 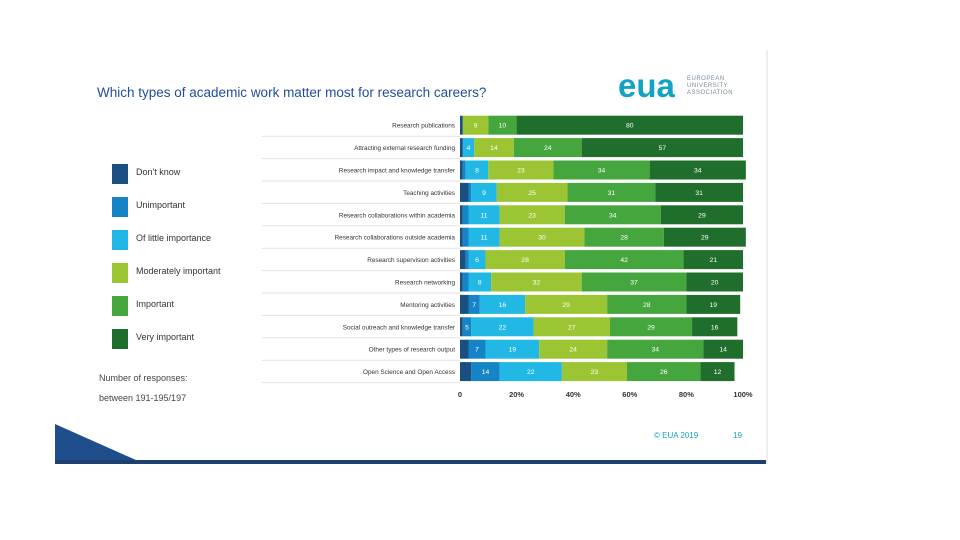 I want to click on bottom-rule, so click(x=411, y=462).